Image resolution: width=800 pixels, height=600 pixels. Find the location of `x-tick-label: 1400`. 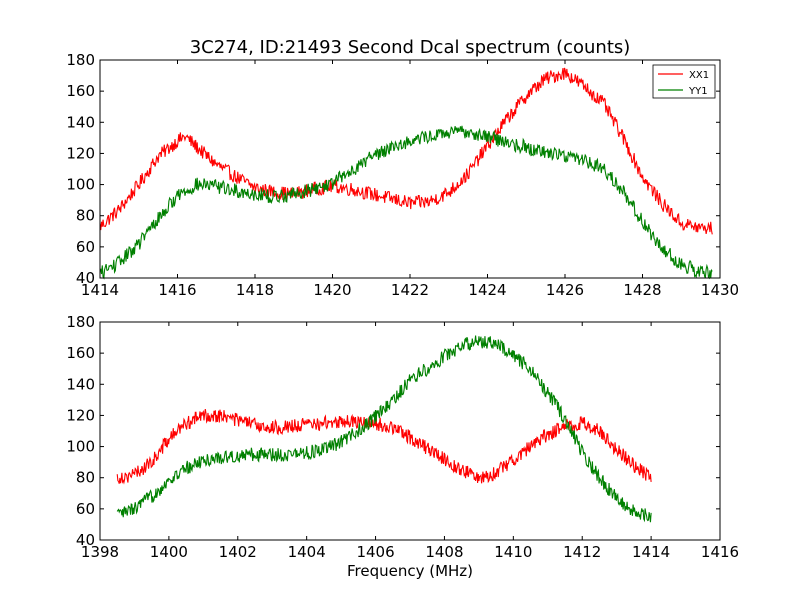

x-tick-label: 1400 is located at coordinates (169, 552).